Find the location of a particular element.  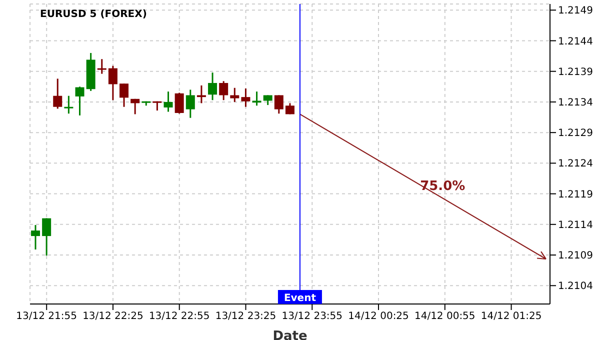

x-tick-label: 13/12 23:55 is located at coordinates (312, 316).